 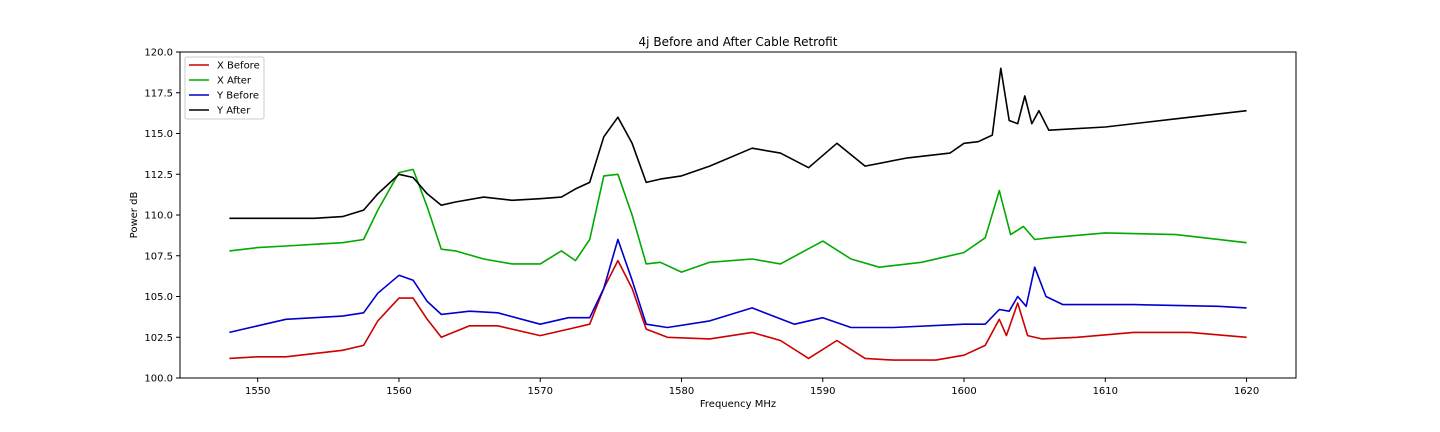 I want to click on y-axis-label: Power dB, so click(x=134, y=215).